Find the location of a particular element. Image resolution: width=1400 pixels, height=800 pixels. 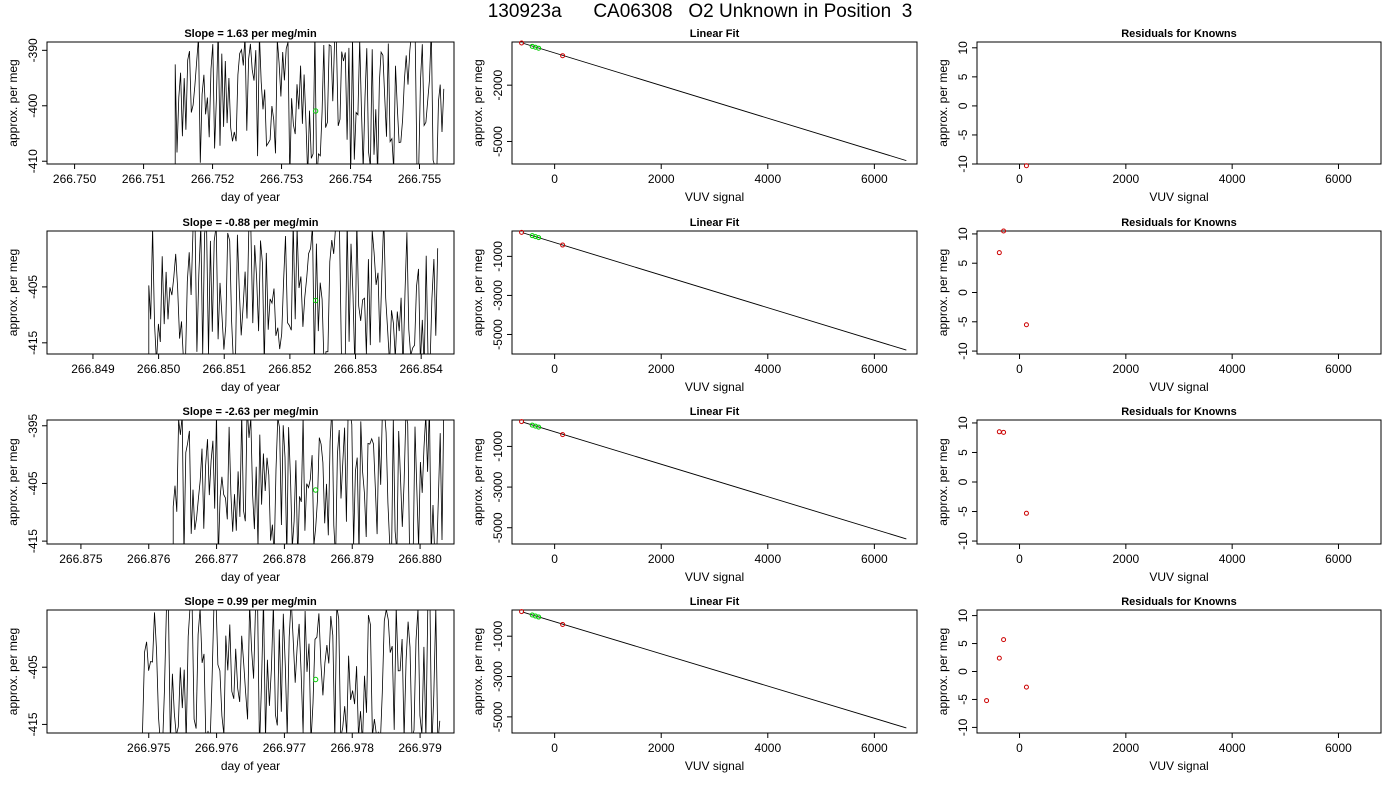

data-trace is located at coordinates (309, 103).